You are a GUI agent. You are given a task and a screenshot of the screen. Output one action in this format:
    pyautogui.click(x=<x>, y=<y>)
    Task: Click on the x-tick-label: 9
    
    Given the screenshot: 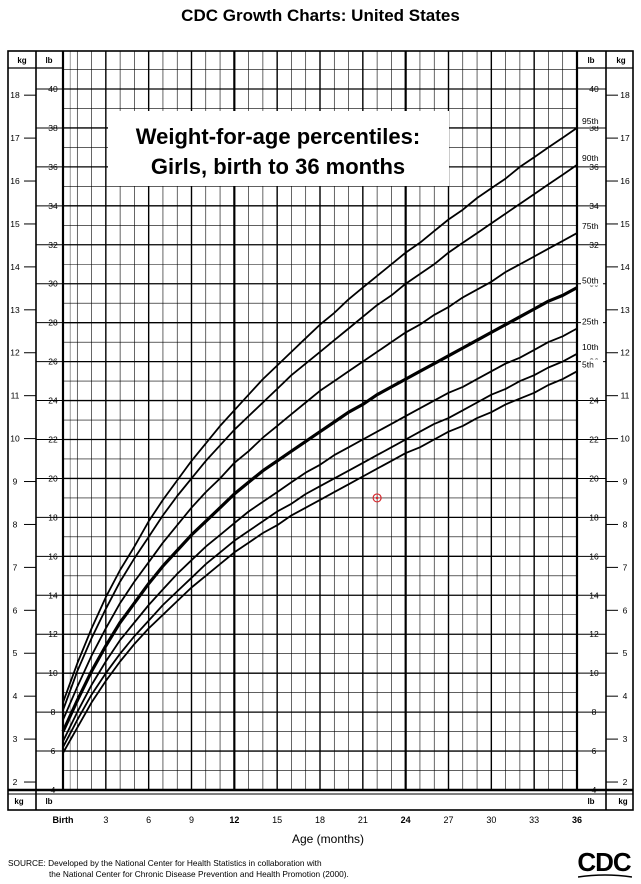 What is the action you would take?
    pyautogui.click(x=191, y=820)
    